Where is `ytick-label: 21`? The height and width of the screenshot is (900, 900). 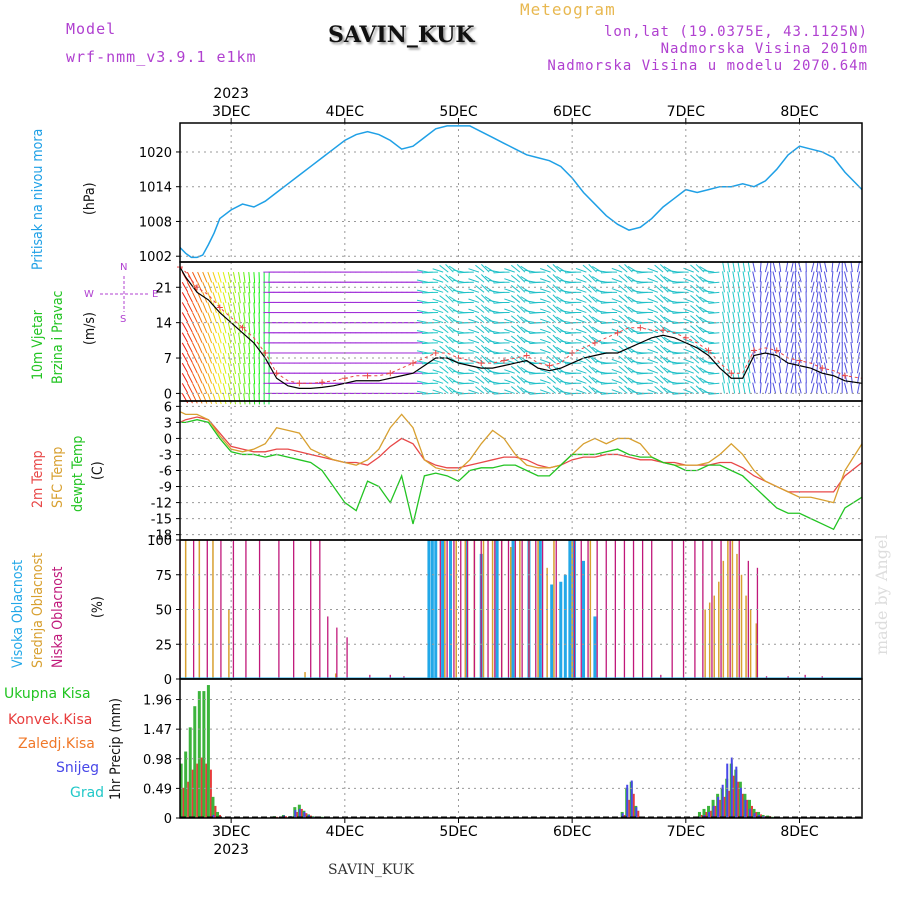
ytick-label: 21 is located at coordinates (163, 288).